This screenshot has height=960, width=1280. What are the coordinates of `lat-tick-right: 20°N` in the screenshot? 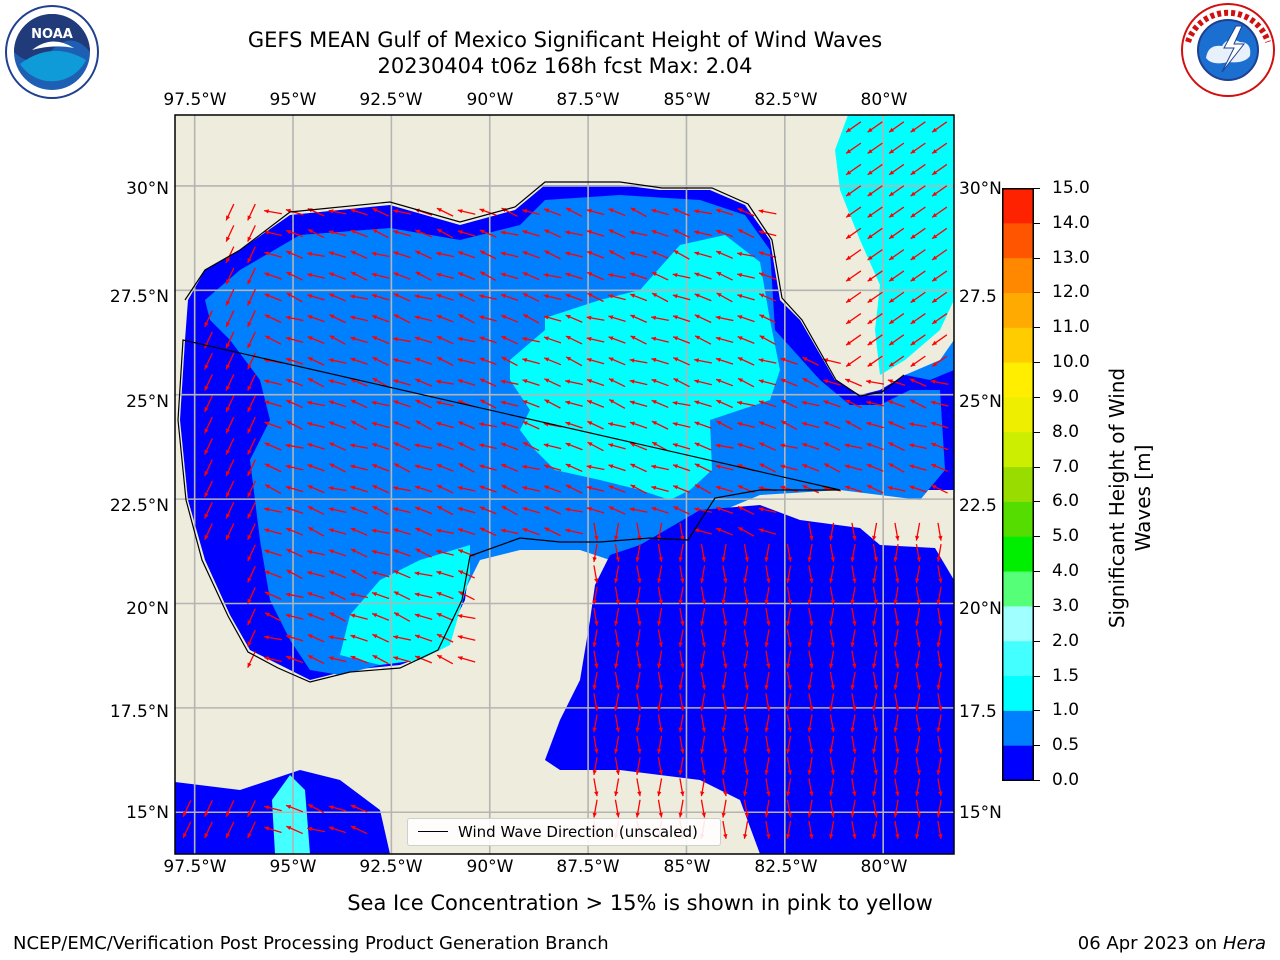 It's located at (980, 609).